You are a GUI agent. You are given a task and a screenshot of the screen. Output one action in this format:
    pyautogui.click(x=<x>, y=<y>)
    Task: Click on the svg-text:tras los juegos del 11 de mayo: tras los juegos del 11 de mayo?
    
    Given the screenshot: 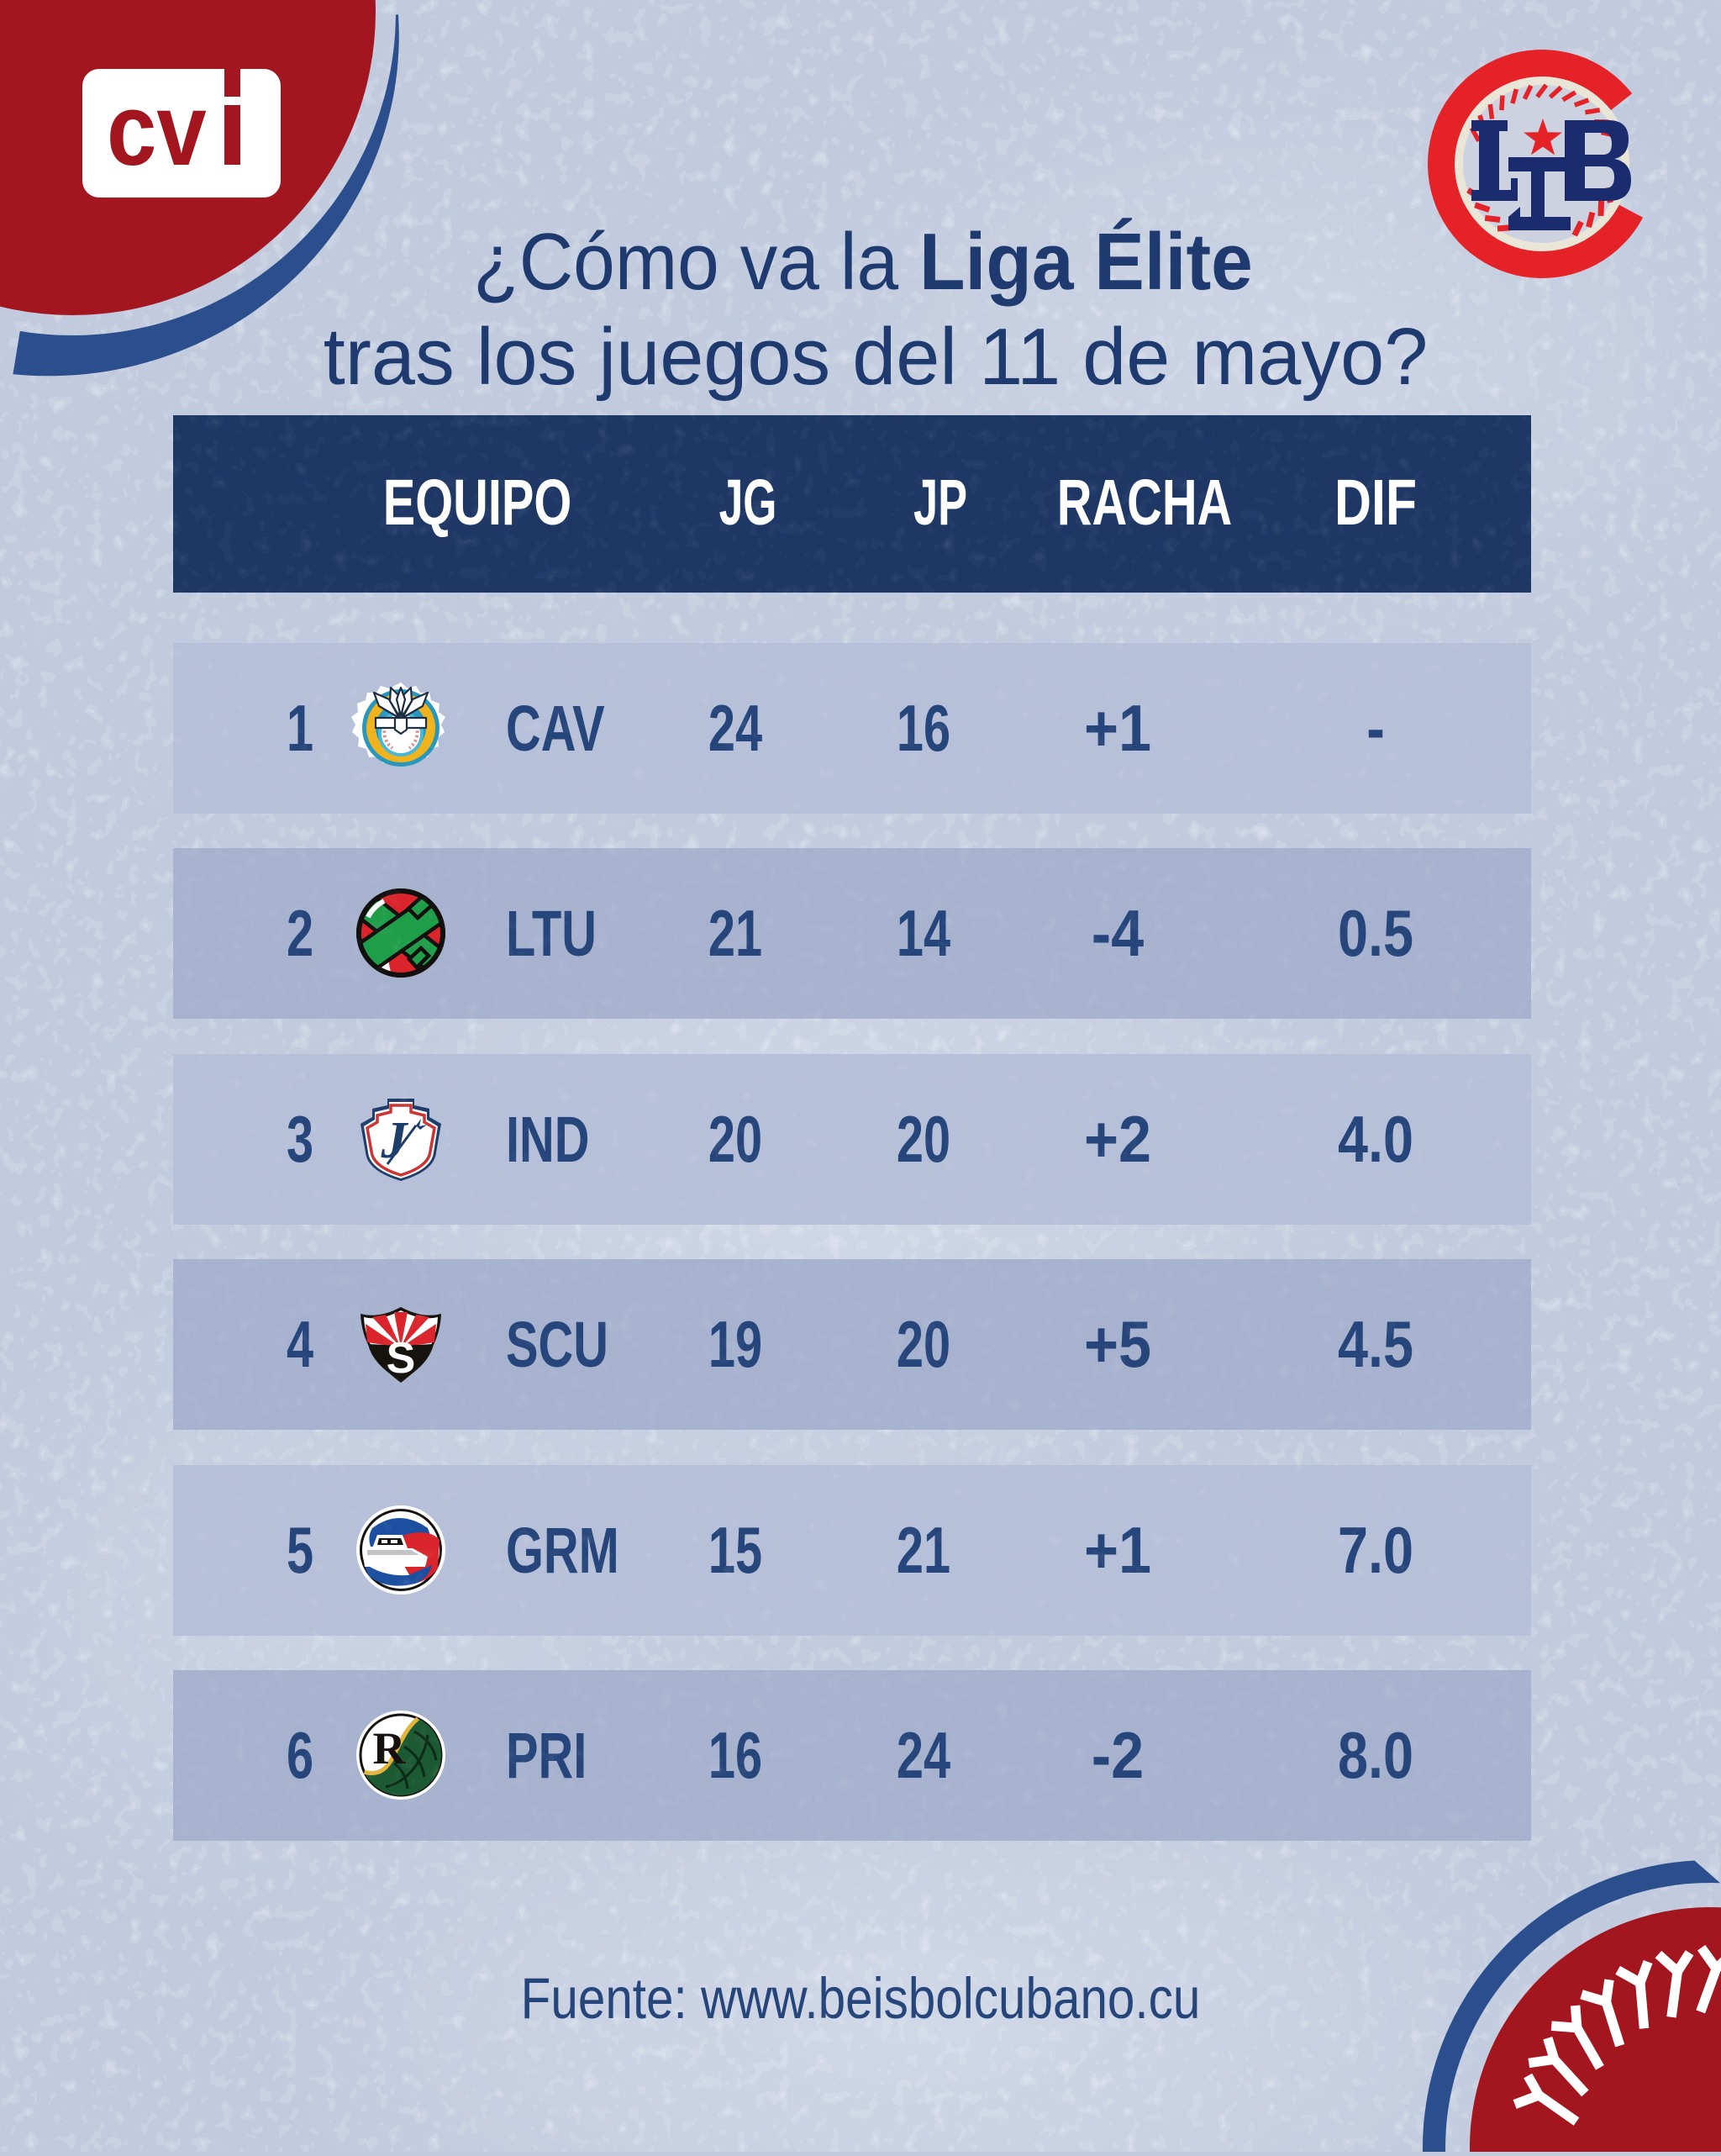 What is the action you would take?
    pyautogui.click(x=876, y=357)
    